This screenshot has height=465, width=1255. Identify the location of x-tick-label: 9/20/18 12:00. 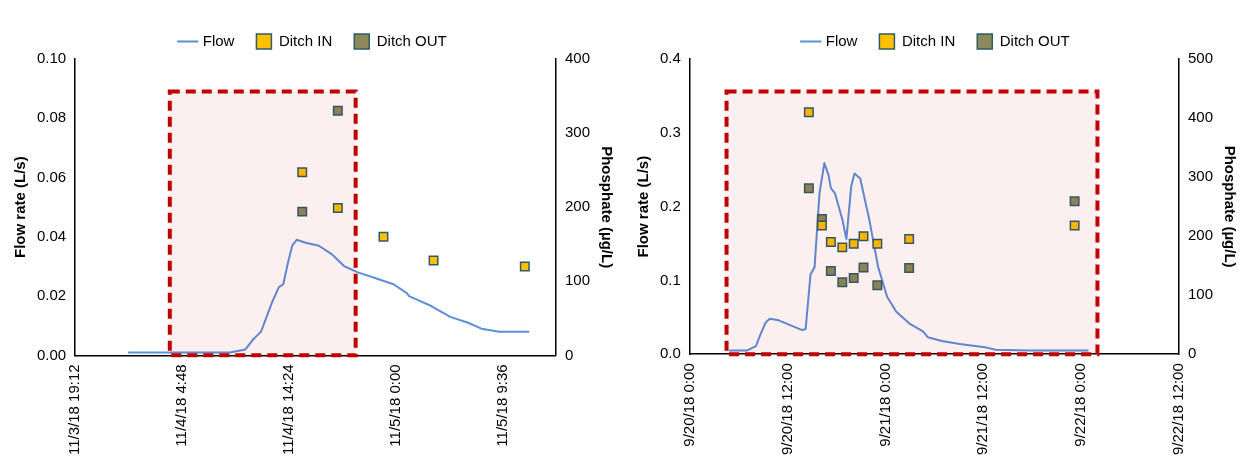
(786, 409).